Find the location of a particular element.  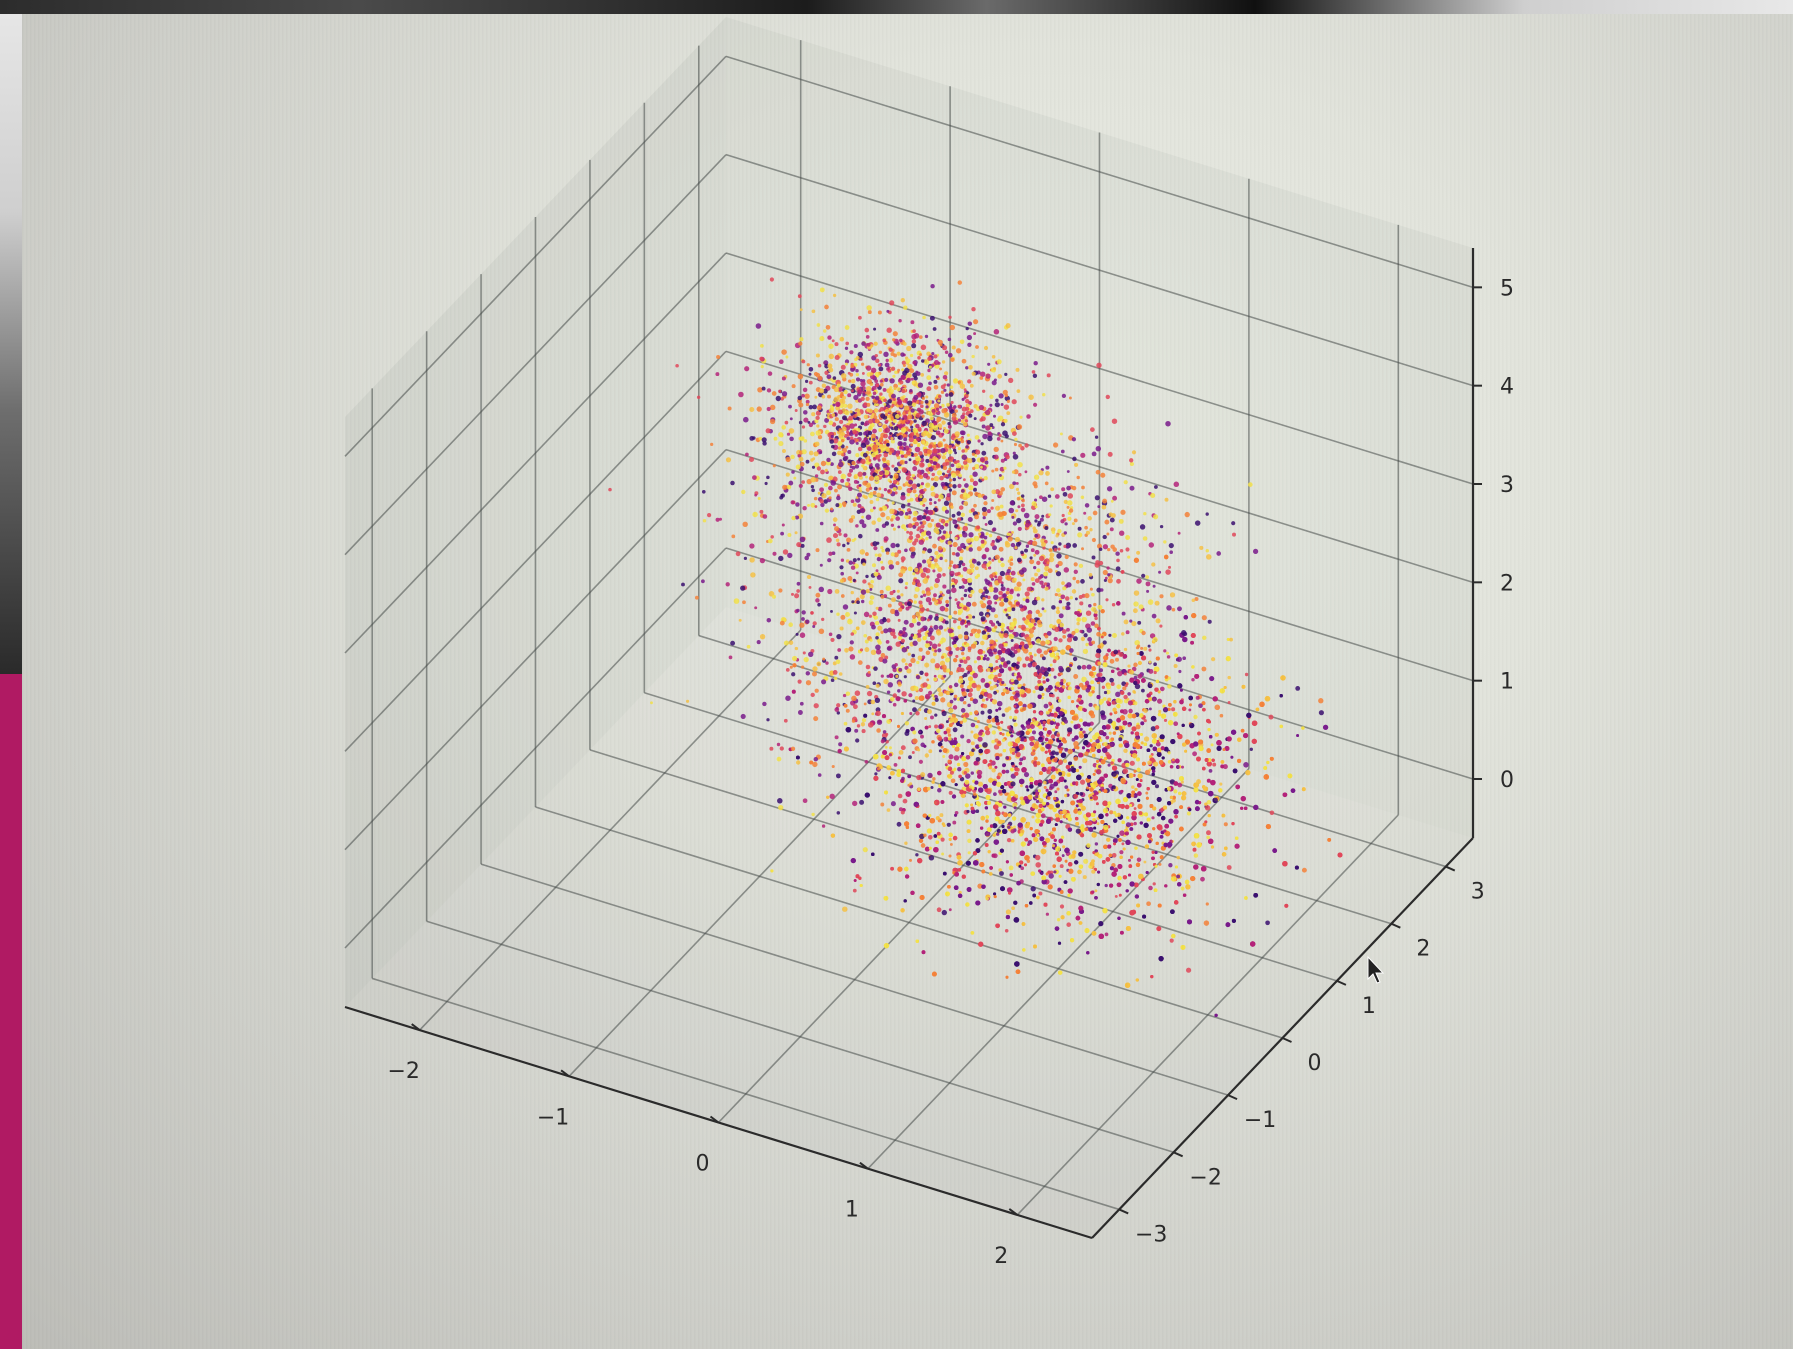

floor-grid-line is located at coordinates (909, 922).